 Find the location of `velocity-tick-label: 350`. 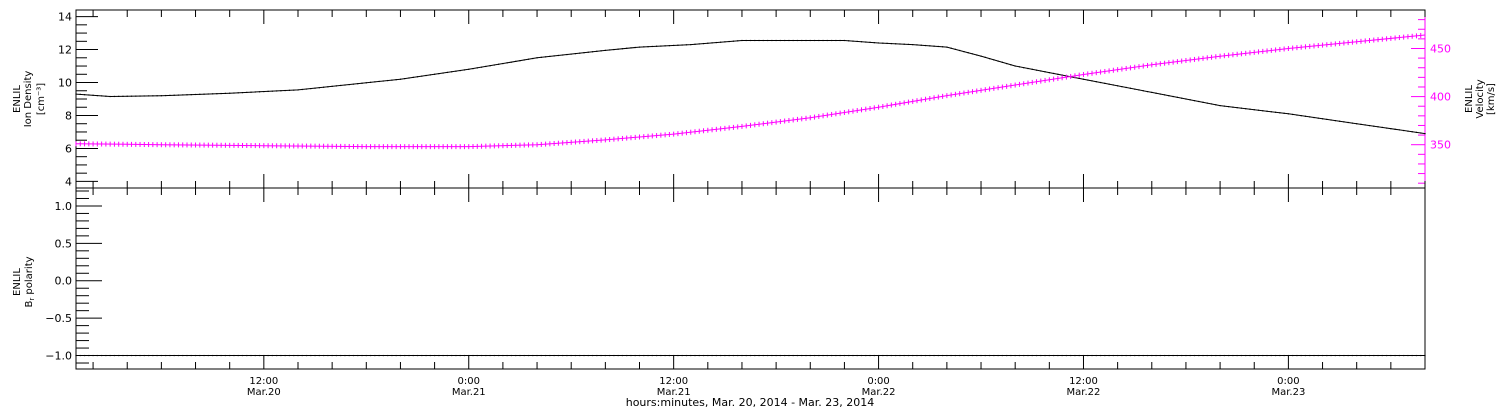

velocity-tick-label: 350 is located at coordinates (1440, 145).